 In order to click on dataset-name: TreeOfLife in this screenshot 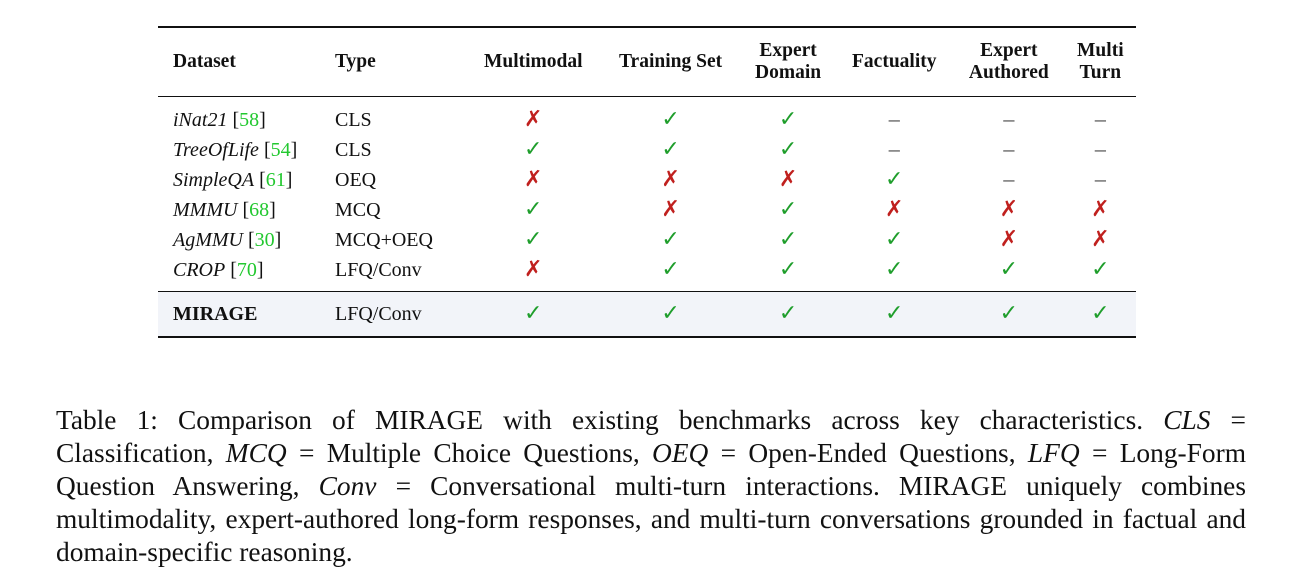, I will do `click(216, 149)`.